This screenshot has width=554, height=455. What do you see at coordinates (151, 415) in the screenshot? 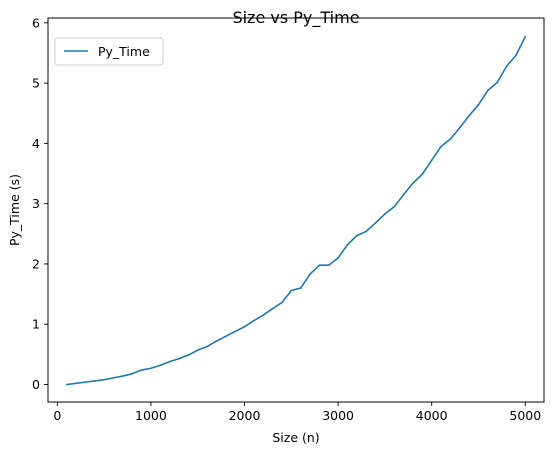
I see `x-tick-label: 1000` at bounding box center [151, 415].